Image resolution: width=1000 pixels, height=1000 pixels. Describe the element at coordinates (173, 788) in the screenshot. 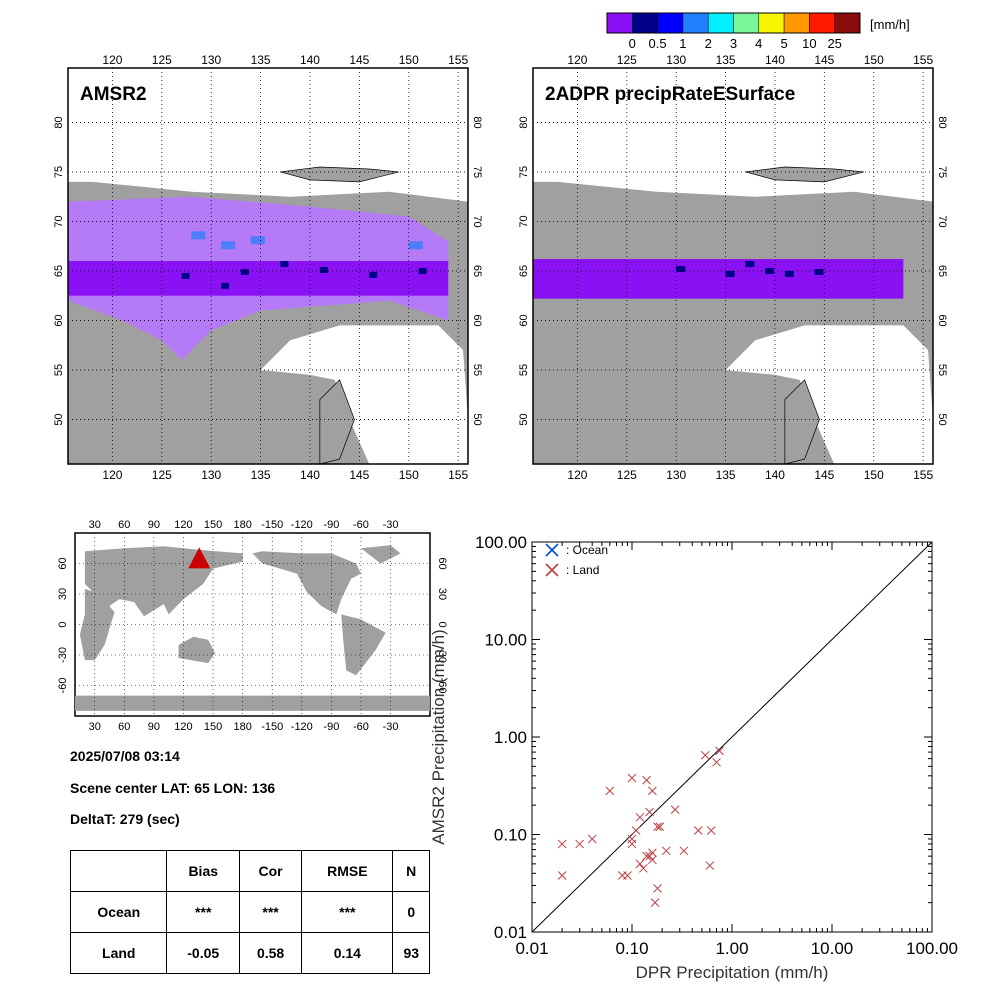

I see `scene-center: Scene center LAT: 65 LON: 136` at that location.